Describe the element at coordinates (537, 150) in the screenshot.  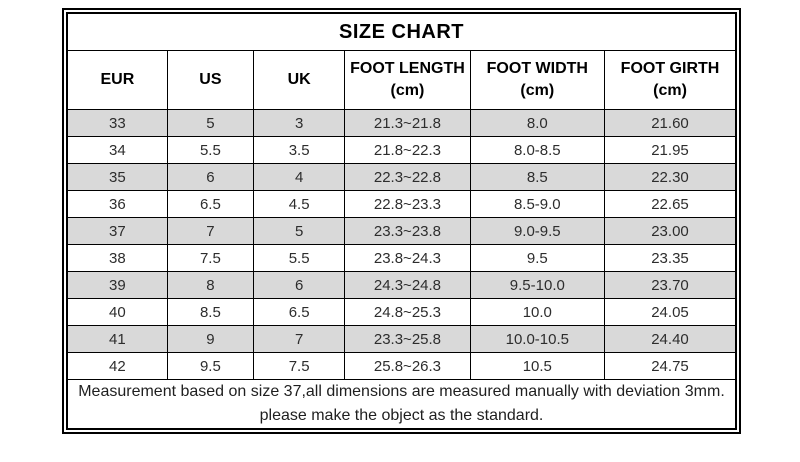
I see `cell-foot-width: 8.0-8.5` at that location.